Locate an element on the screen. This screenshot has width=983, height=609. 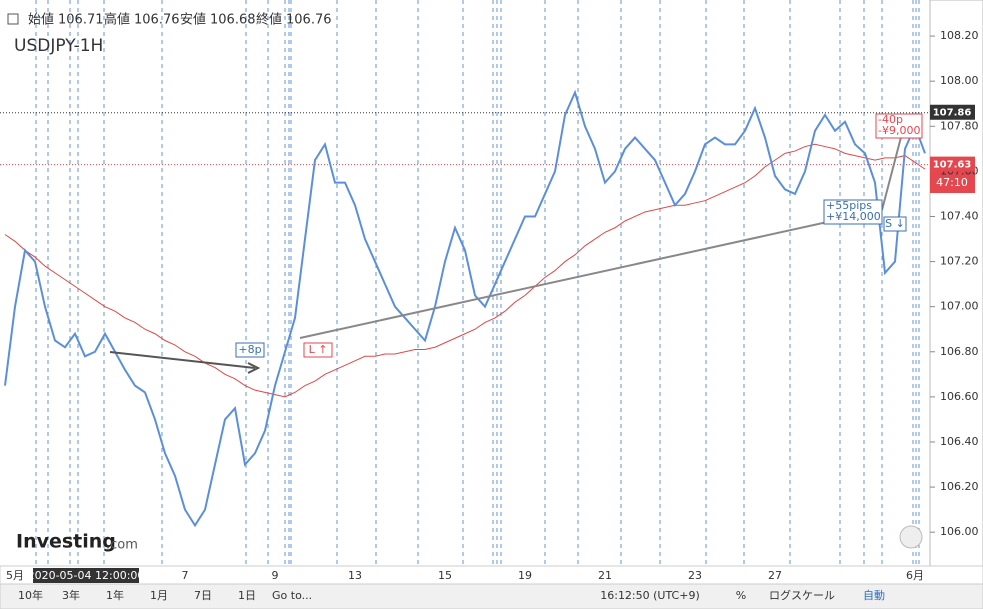
ohlc-label: 始値 is located at coordinates (41, 20).